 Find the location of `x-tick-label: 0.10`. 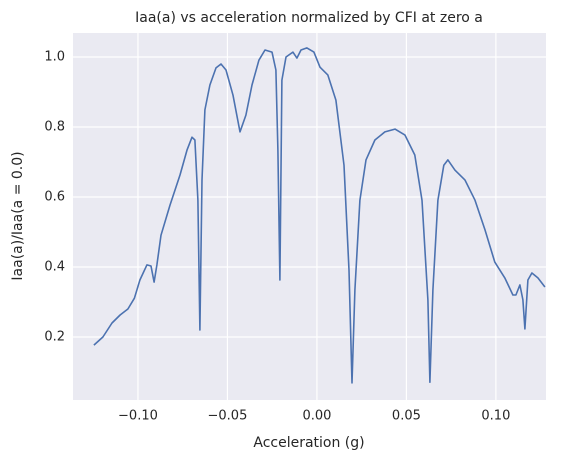

x-tick-label: 0.10 is located at coordinates (495, 416).